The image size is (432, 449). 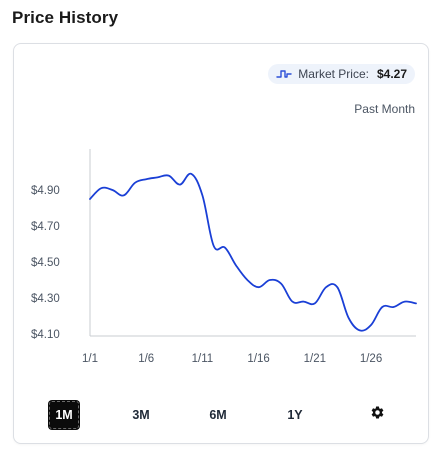 What do you see at coordinates (141, 415) in the screenshot?
I see `tab-3m: 3M` at bounding box center [141, 415].